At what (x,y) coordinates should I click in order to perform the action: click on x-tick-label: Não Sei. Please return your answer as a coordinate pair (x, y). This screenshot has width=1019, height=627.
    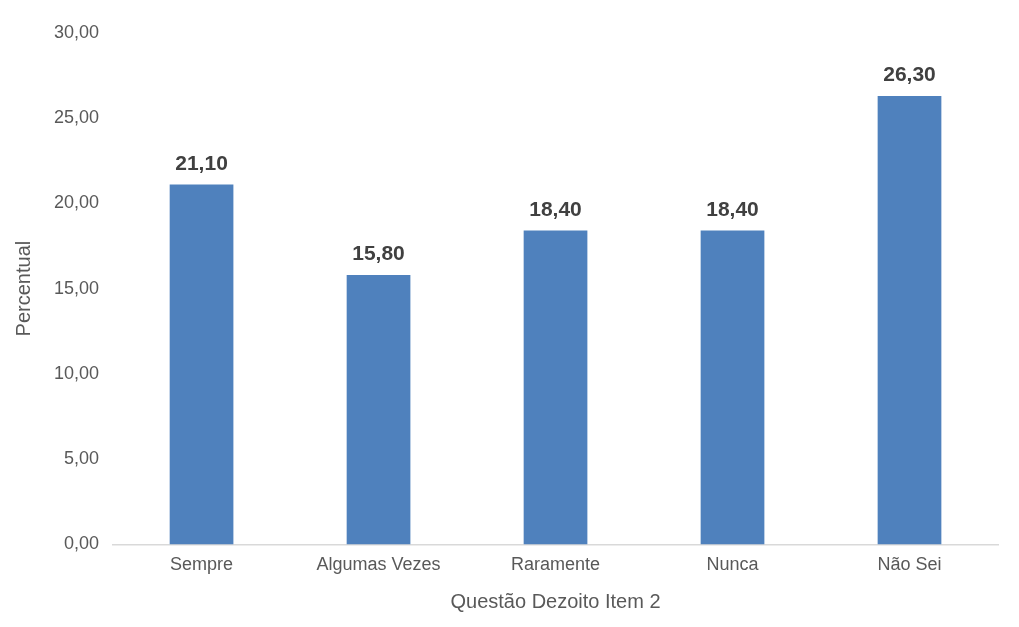
    Looking at the image, I should click on (909, 564).